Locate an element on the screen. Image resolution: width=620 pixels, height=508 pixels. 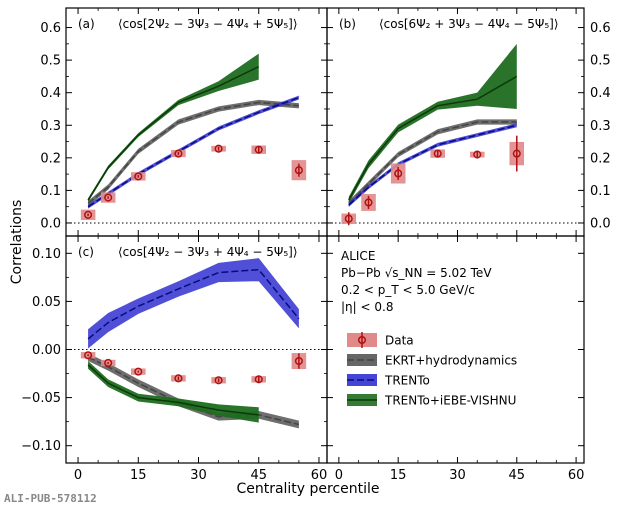
info-eta-range: |η| < 0.8 is located at coordinates (367, 307).